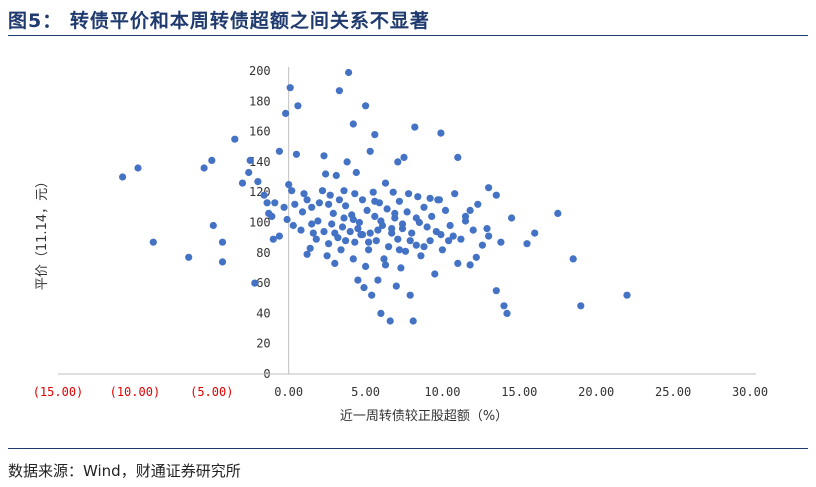 This screenshot has height=487, width=816. What do you see at coordinates (263, 344) in the screenshot?
I see `y-tick-label: 20` at bounding box center [263, 344].